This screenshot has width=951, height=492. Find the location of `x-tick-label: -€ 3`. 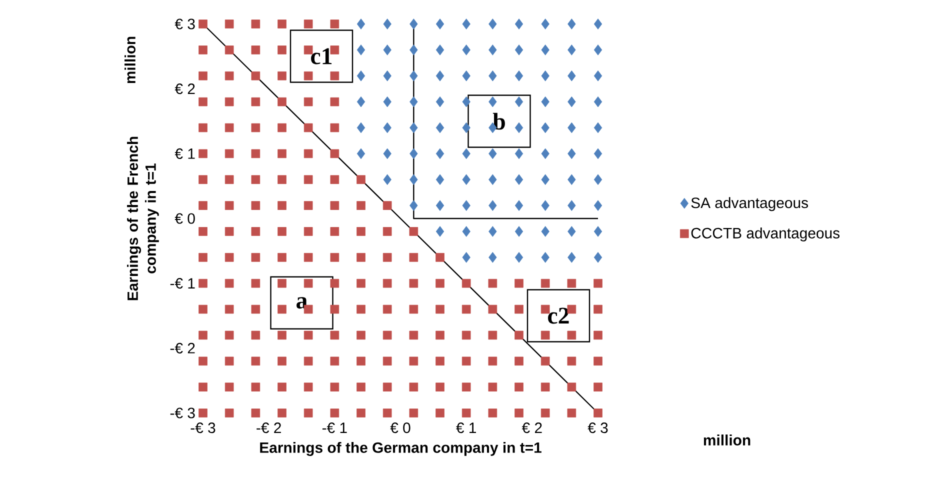

x-tick-label: -€ 3 is located at coordinates (203, 428).